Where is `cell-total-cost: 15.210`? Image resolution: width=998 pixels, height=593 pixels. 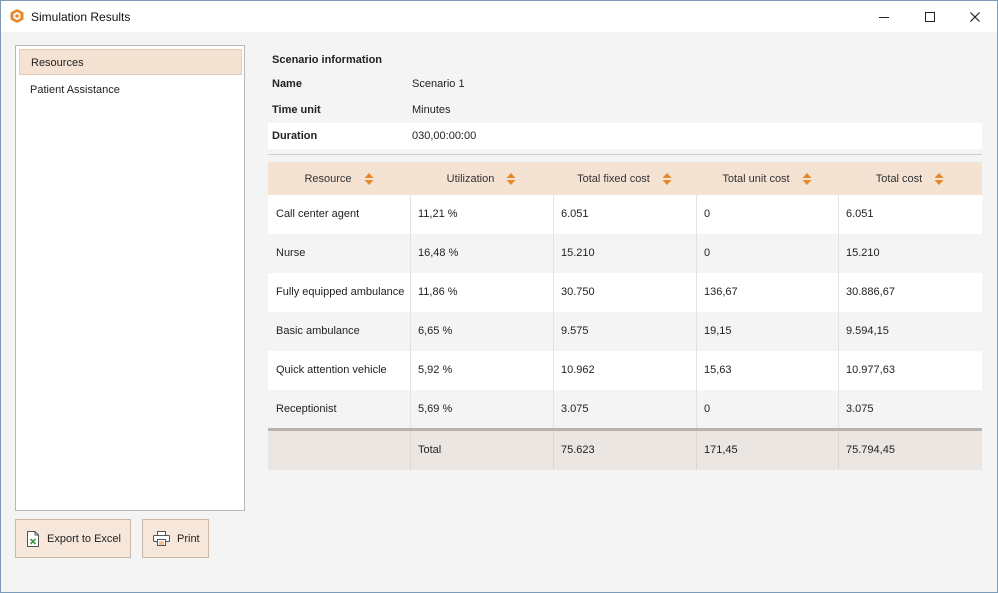 cell-total-cost: 15.210 is located at coordinates (863, 253).